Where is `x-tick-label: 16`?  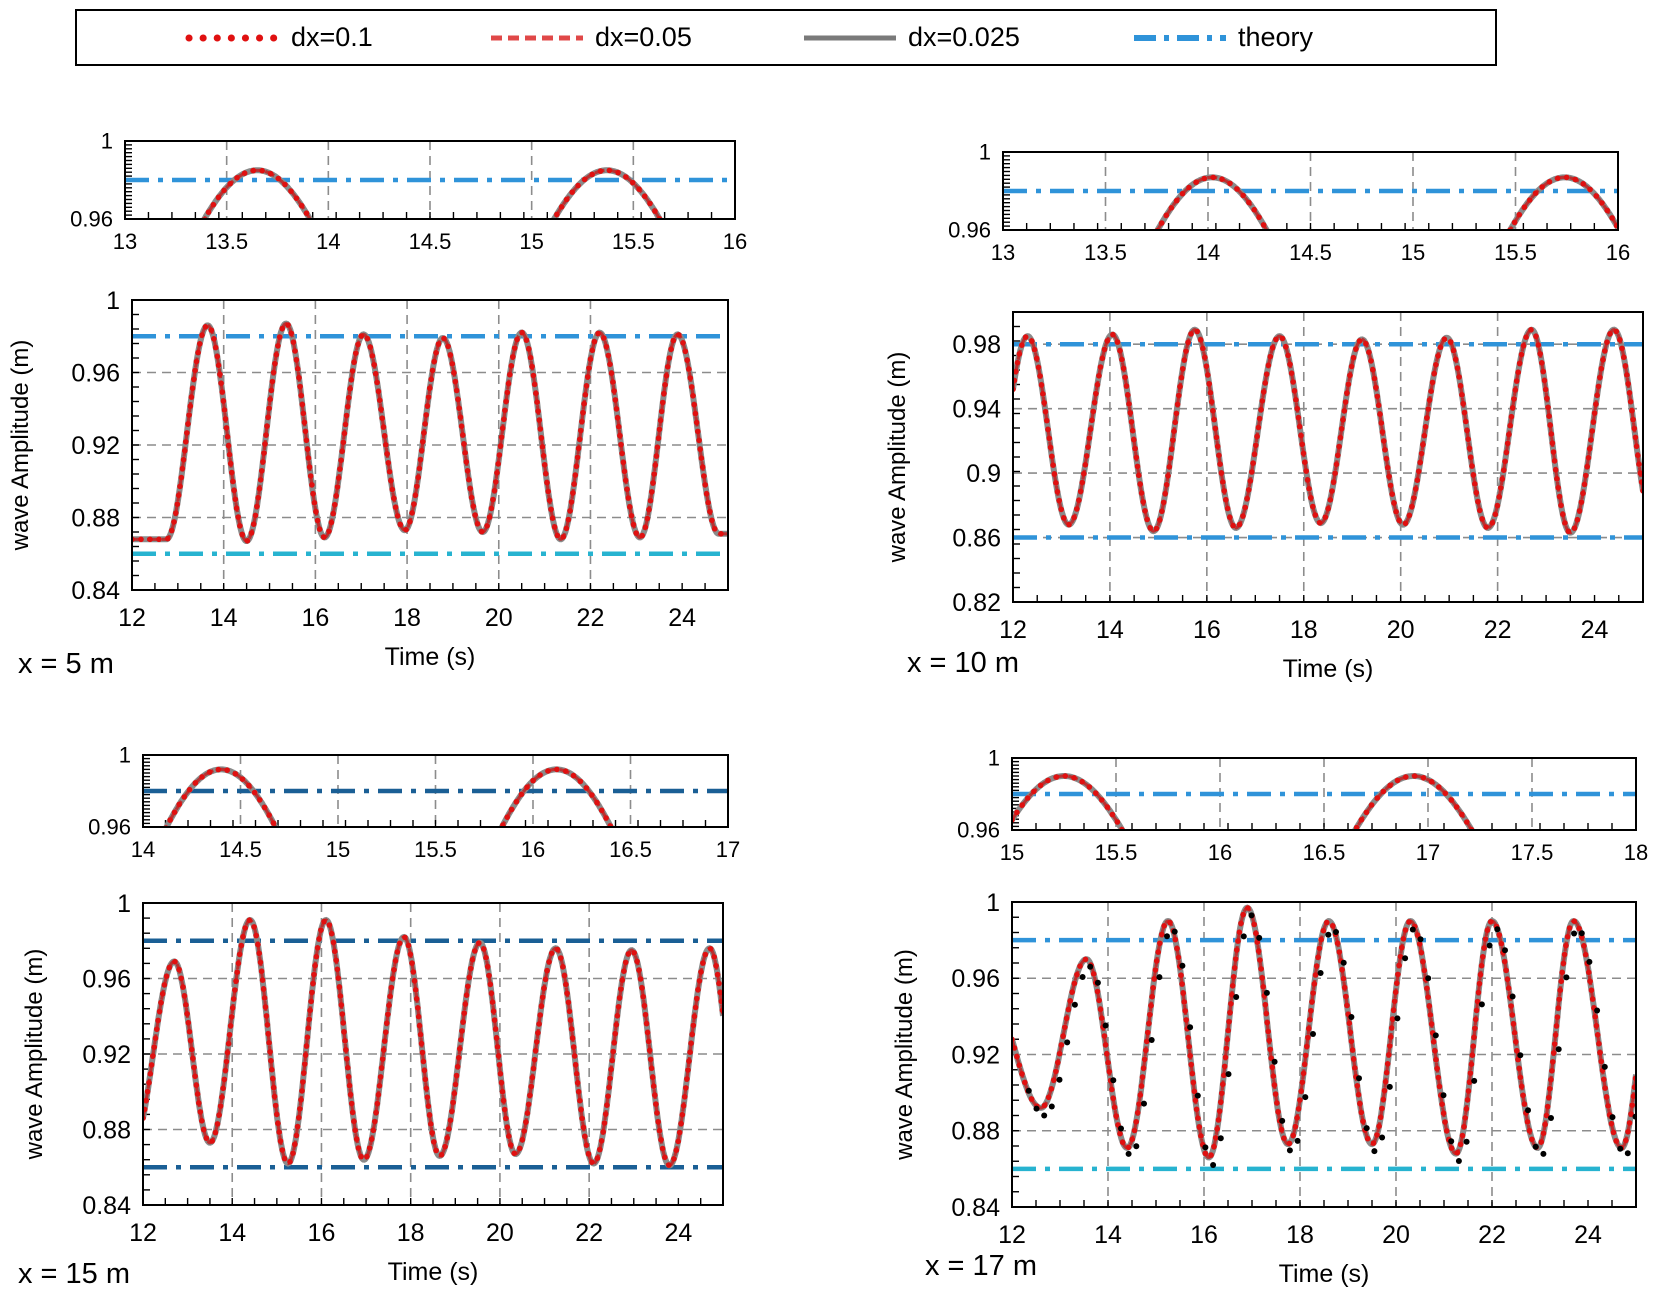
x-tick-label: 16 is located at coordinates (1204, 1235).